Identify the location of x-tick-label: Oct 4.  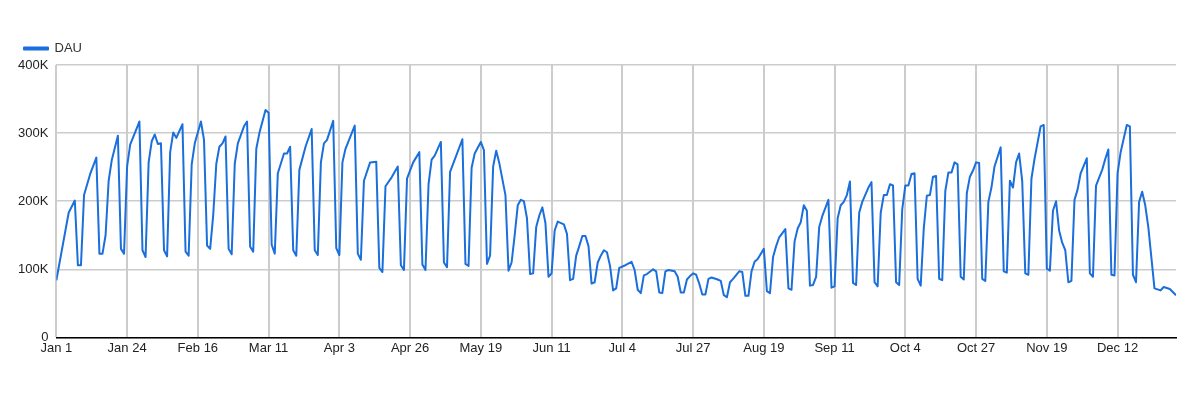
(905, 347).